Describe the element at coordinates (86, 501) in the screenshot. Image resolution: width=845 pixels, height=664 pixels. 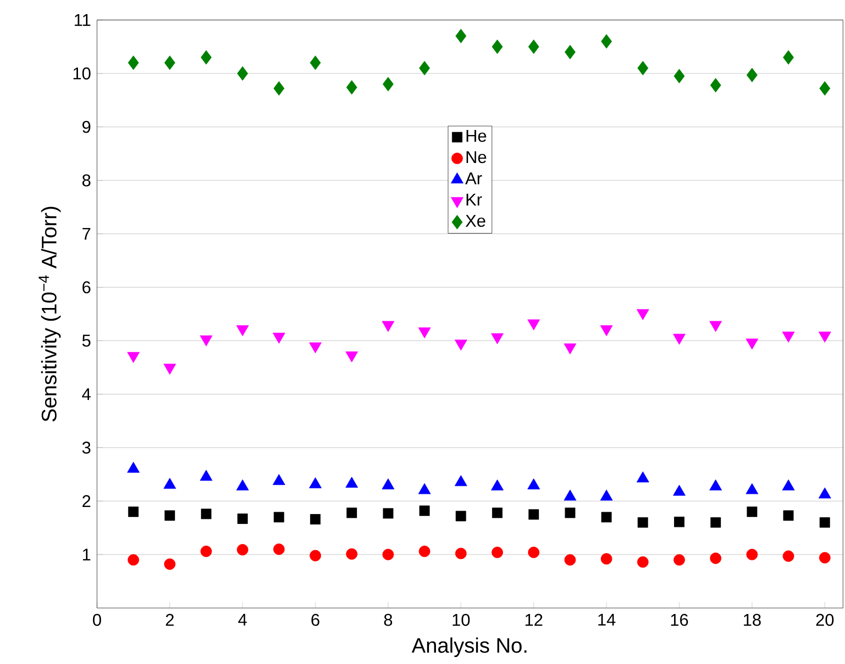
I see `y-tick-label: 2` at that location.